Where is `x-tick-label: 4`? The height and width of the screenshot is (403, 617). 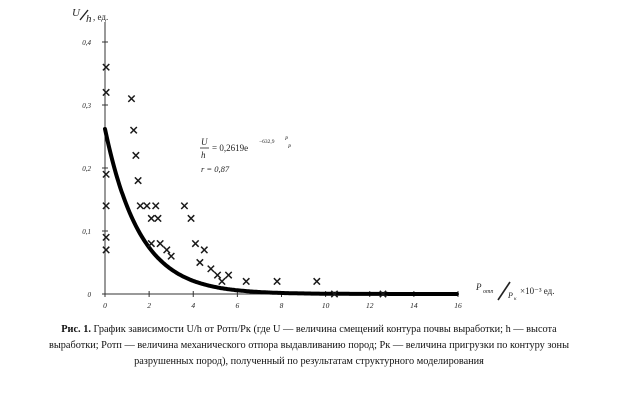
x-tick-label: 4 is located at coordinates (193, 305).